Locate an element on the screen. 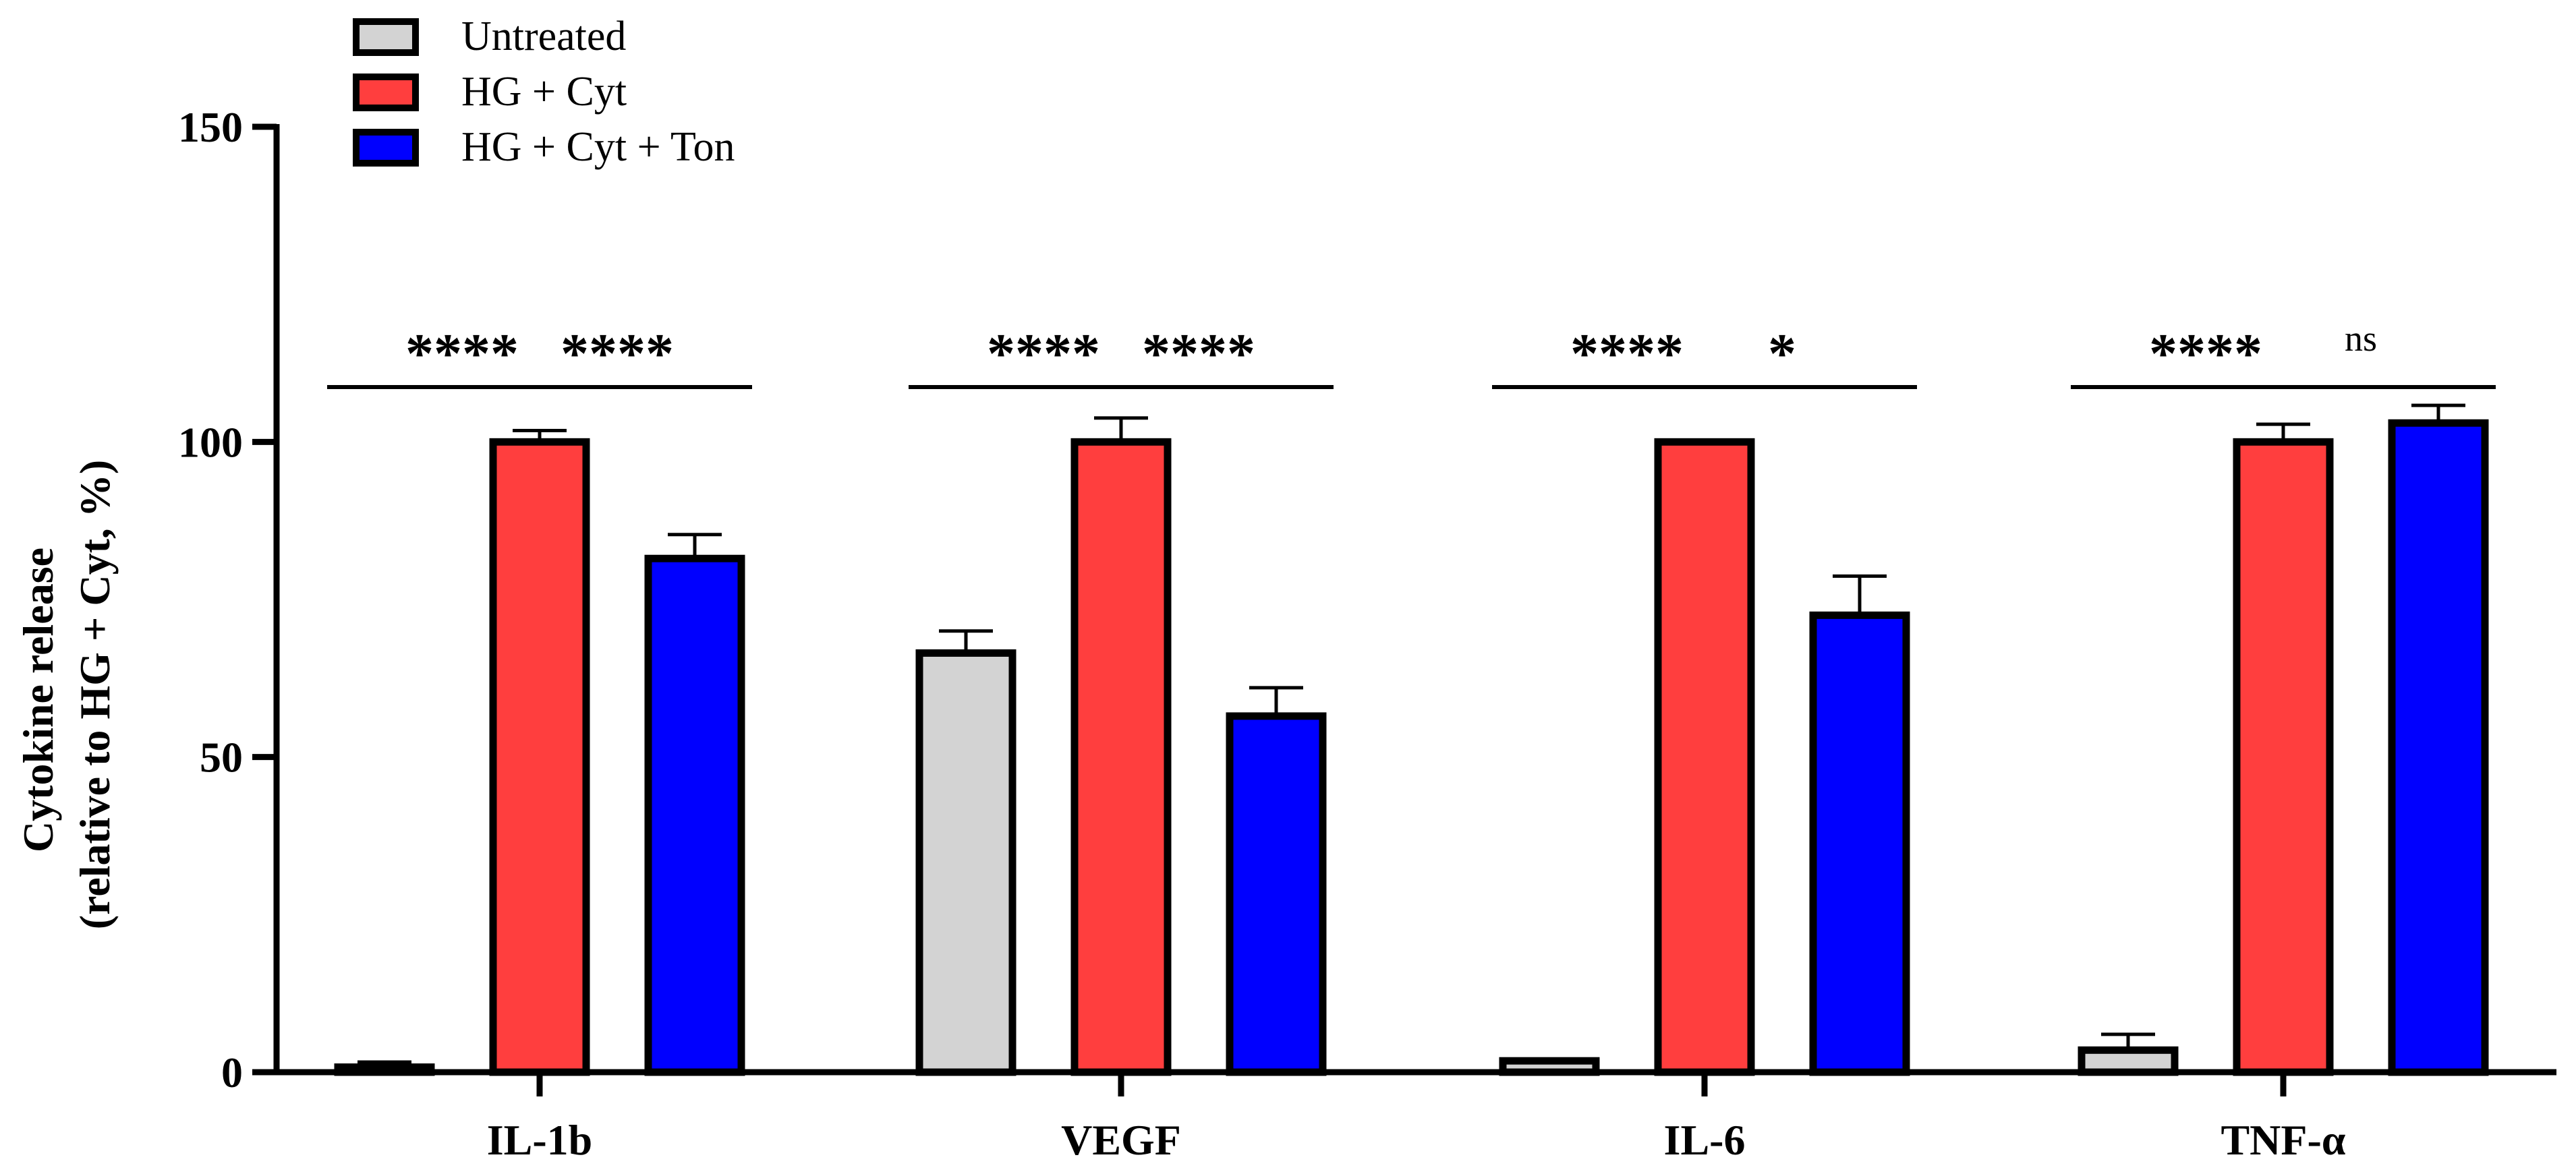 This screenshot has width=2576, height=1174. y-tick-label-150: 150 is located at coordinates (210, 127).